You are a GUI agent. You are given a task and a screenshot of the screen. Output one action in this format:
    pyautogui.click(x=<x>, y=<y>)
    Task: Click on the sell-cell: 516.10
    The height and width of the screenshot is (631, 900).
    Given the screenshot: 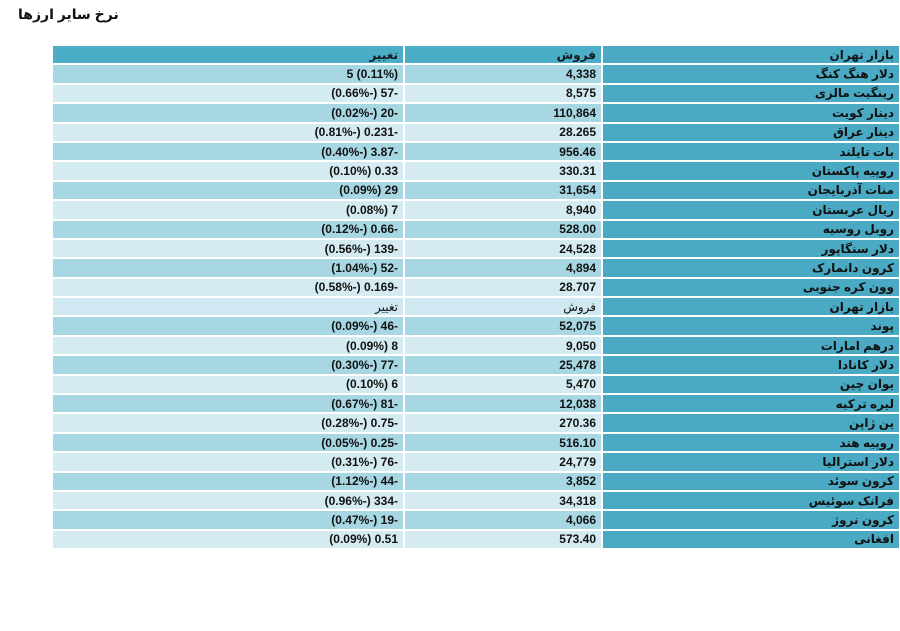 What is the action you would take?
    pyautogui.click(x=503, y=442)
    